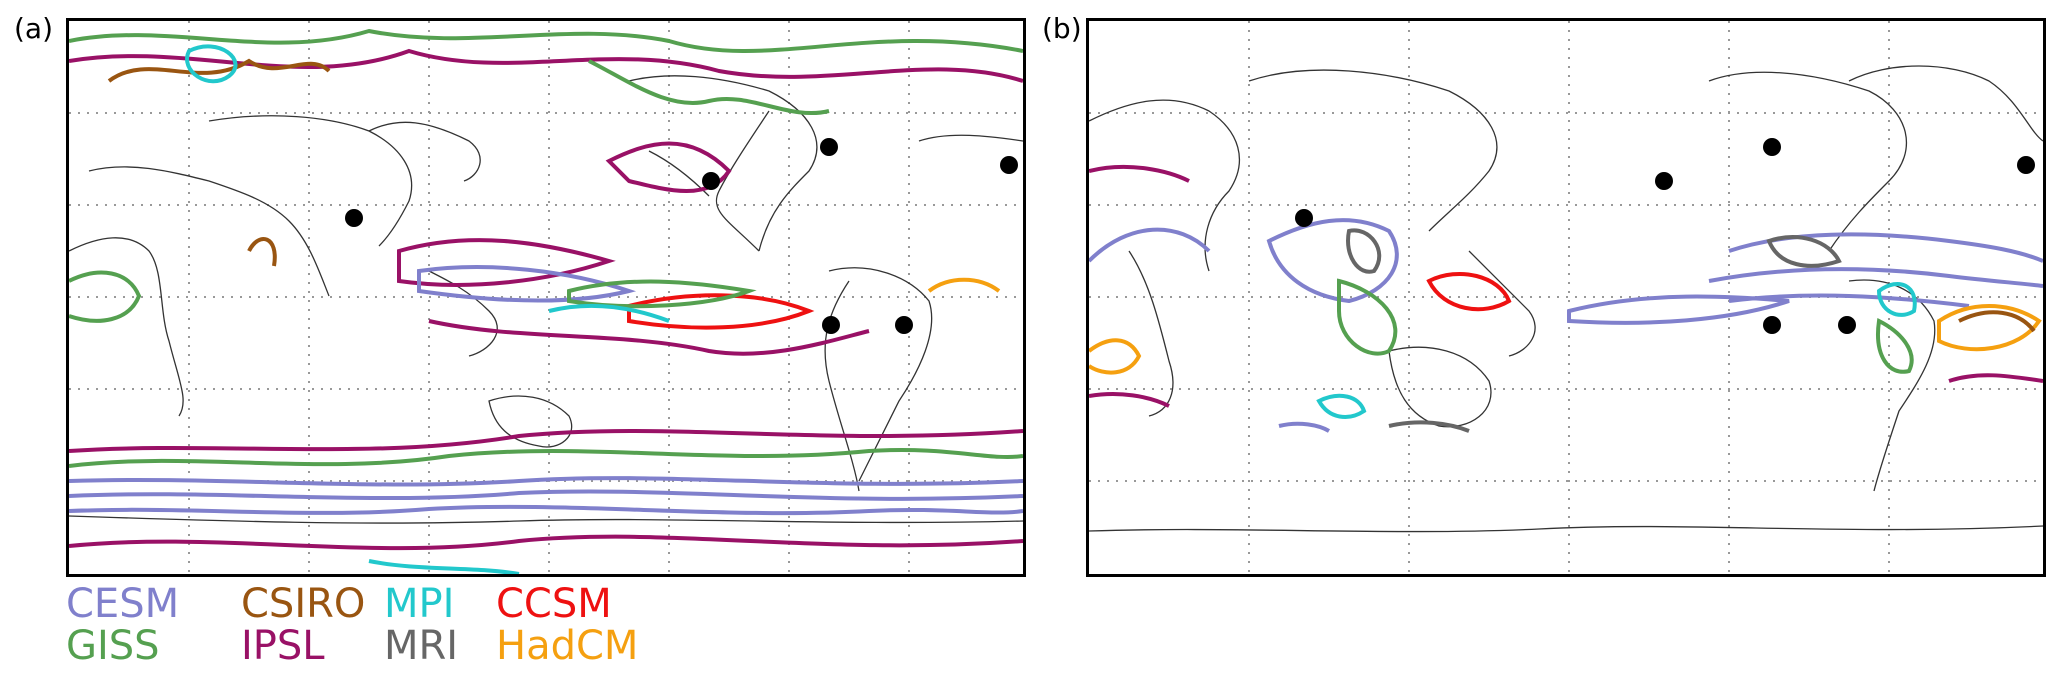  What do you see at coordinates (1062, 28) in the screenshot?
I see `panel-b-label: (b)` at bounding box center [1062, 28].